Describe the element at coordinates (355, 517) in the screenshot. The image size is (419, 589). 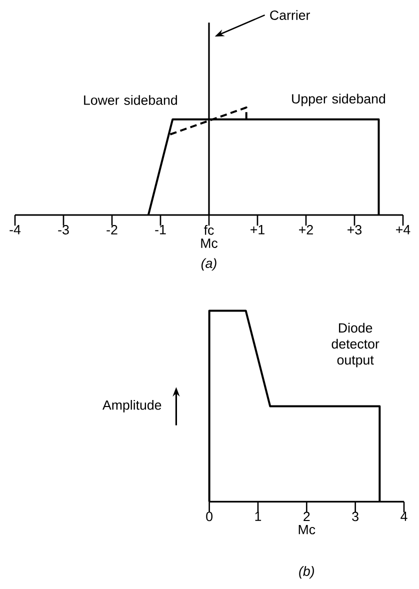
I see `x-tick-label: 3` at that location.